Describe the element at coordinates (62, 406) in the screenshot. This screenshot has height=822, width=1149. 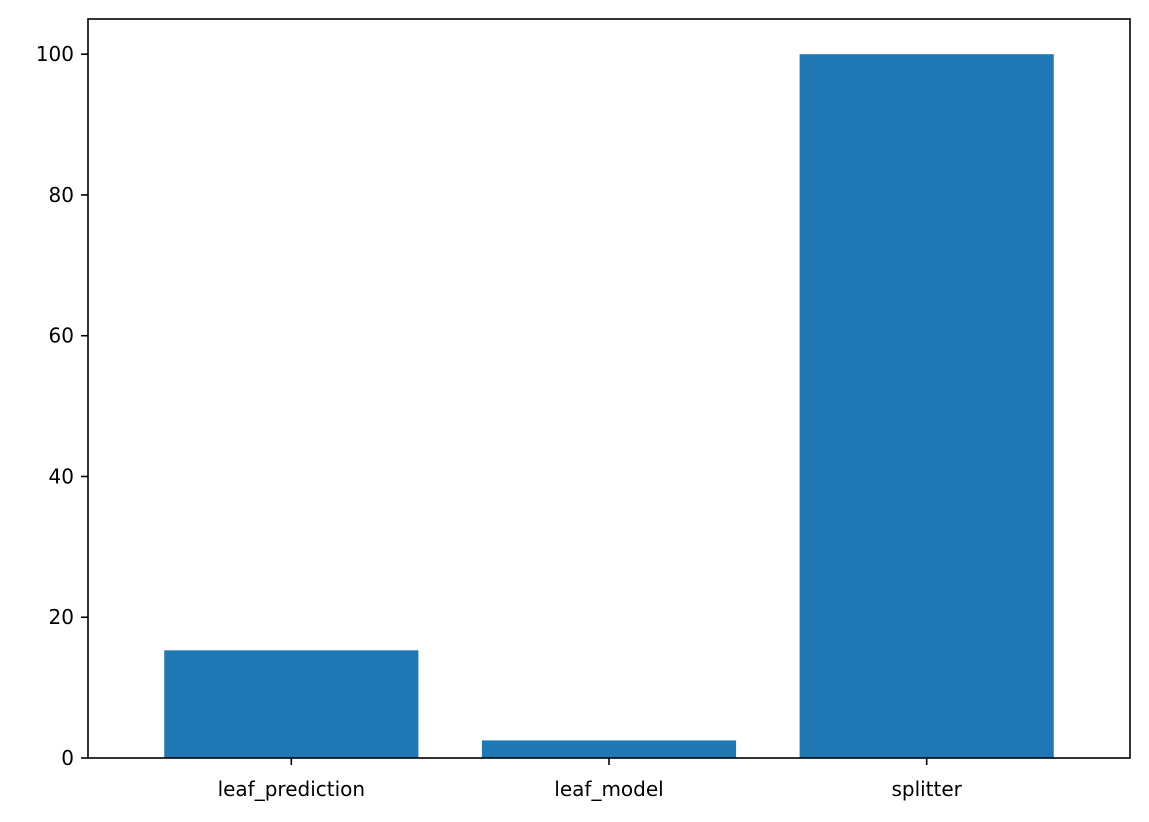
I see `y-axis-ticks: 0 20 40 60 80 100` at that location.